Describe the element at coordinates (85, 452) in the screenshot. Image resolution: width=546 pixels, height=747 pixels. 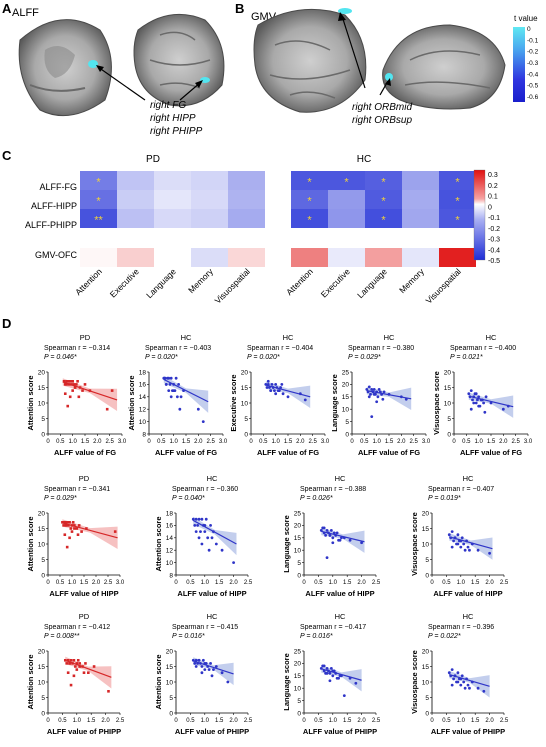
I see `x-axis-title: ALFF value of FG` at that location.